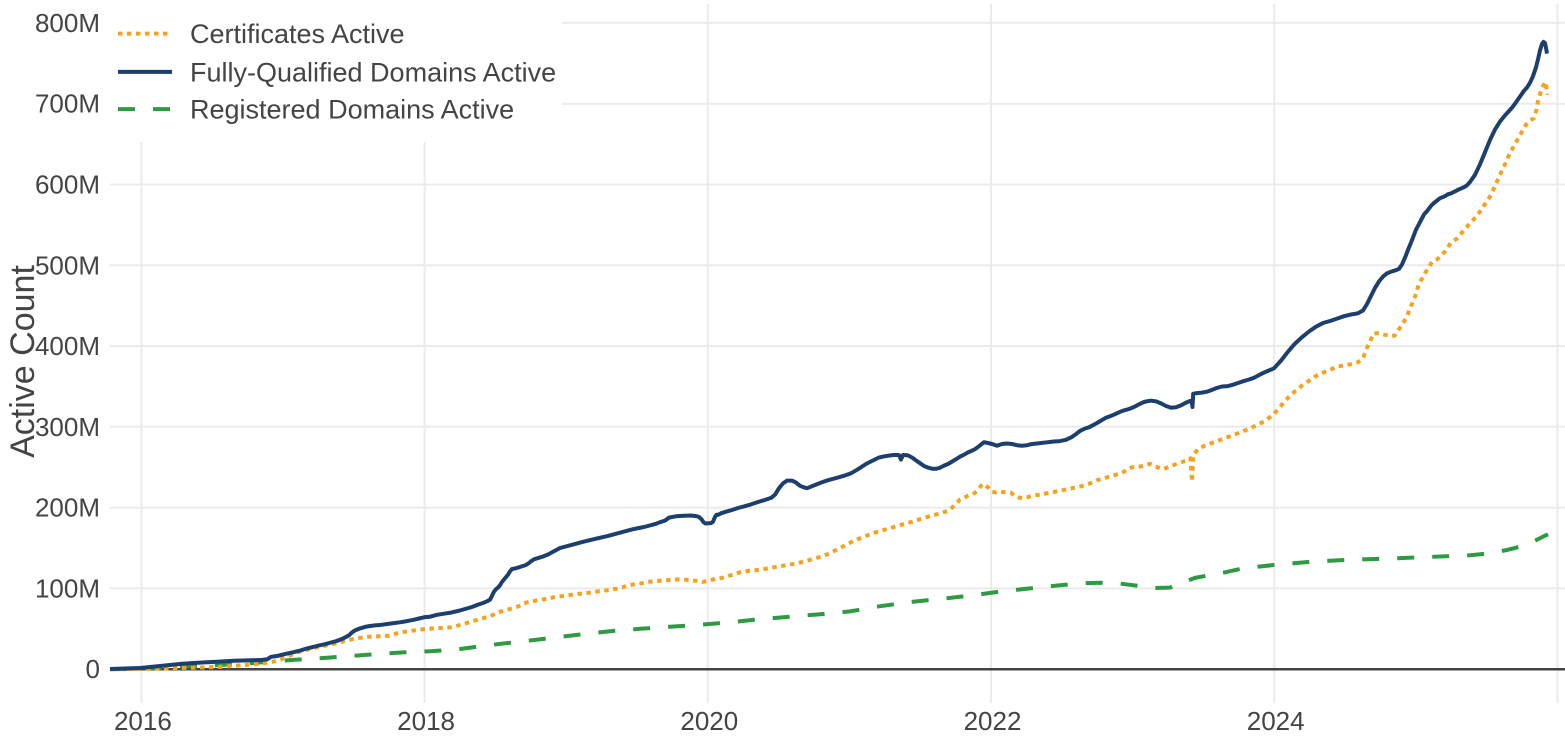 This screenshot has width=1565, height=748. What do you see at coordinates (373, 72) in the screenshot?
I see `svg-text: Fully-Qualified Domains Active` at bounding box center [373, 72].